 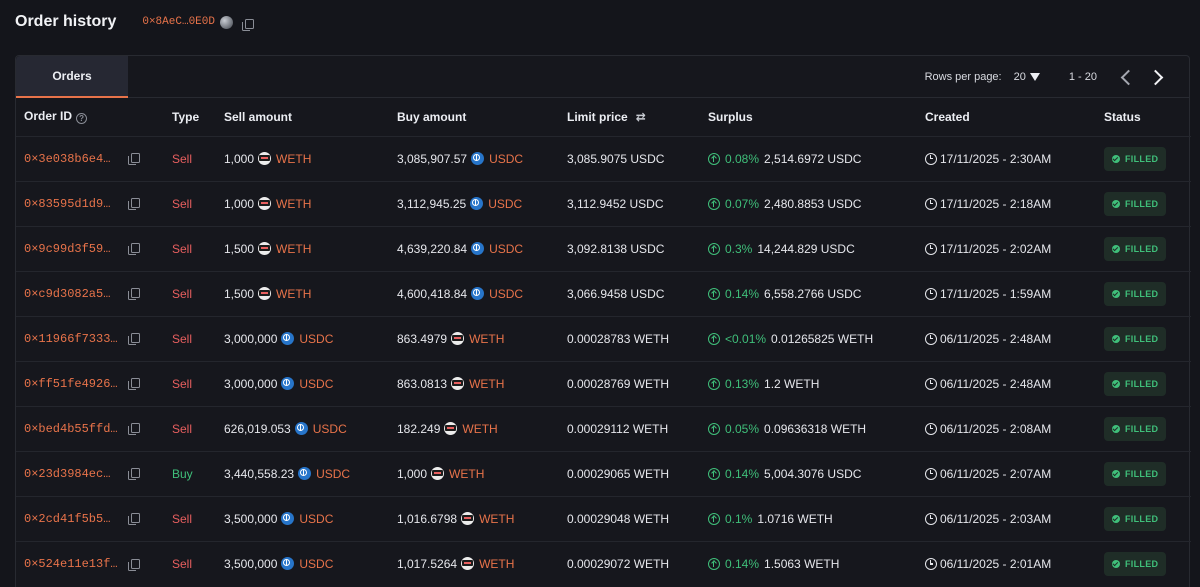 I want to click on weth-icon, so click(x=265, y=158).